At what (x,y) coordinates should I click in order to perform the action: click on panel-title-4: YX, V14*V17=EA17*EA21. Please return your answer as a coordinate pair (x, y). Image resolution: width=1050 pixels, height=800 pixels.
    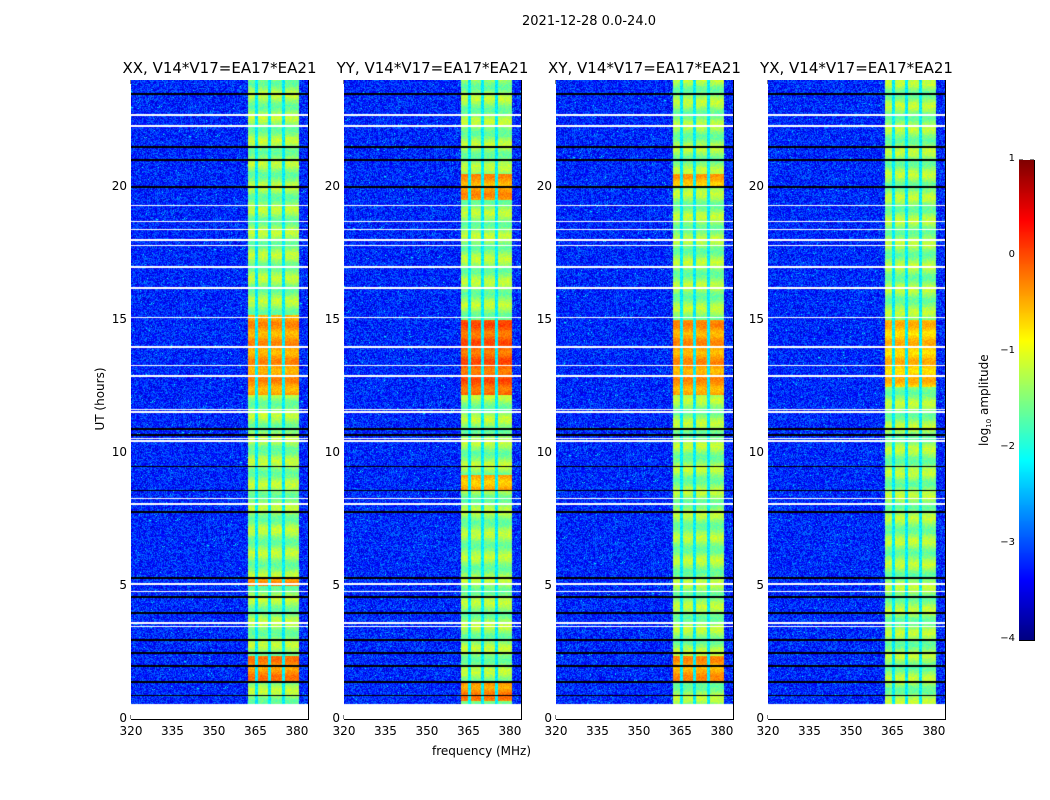
    Looking at the image, I should click on (856, 68).